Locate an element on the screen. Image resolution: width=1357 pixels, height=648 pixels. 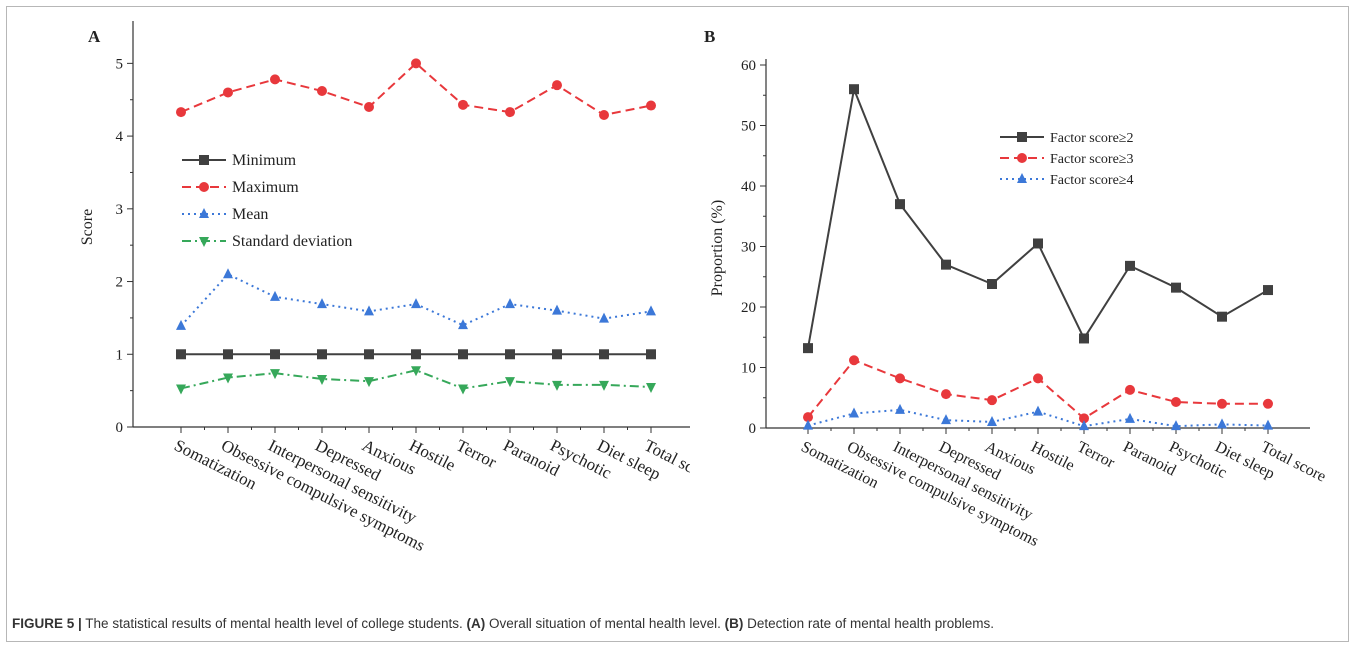
legend-label: Mean is located at coordinates (250, 214).